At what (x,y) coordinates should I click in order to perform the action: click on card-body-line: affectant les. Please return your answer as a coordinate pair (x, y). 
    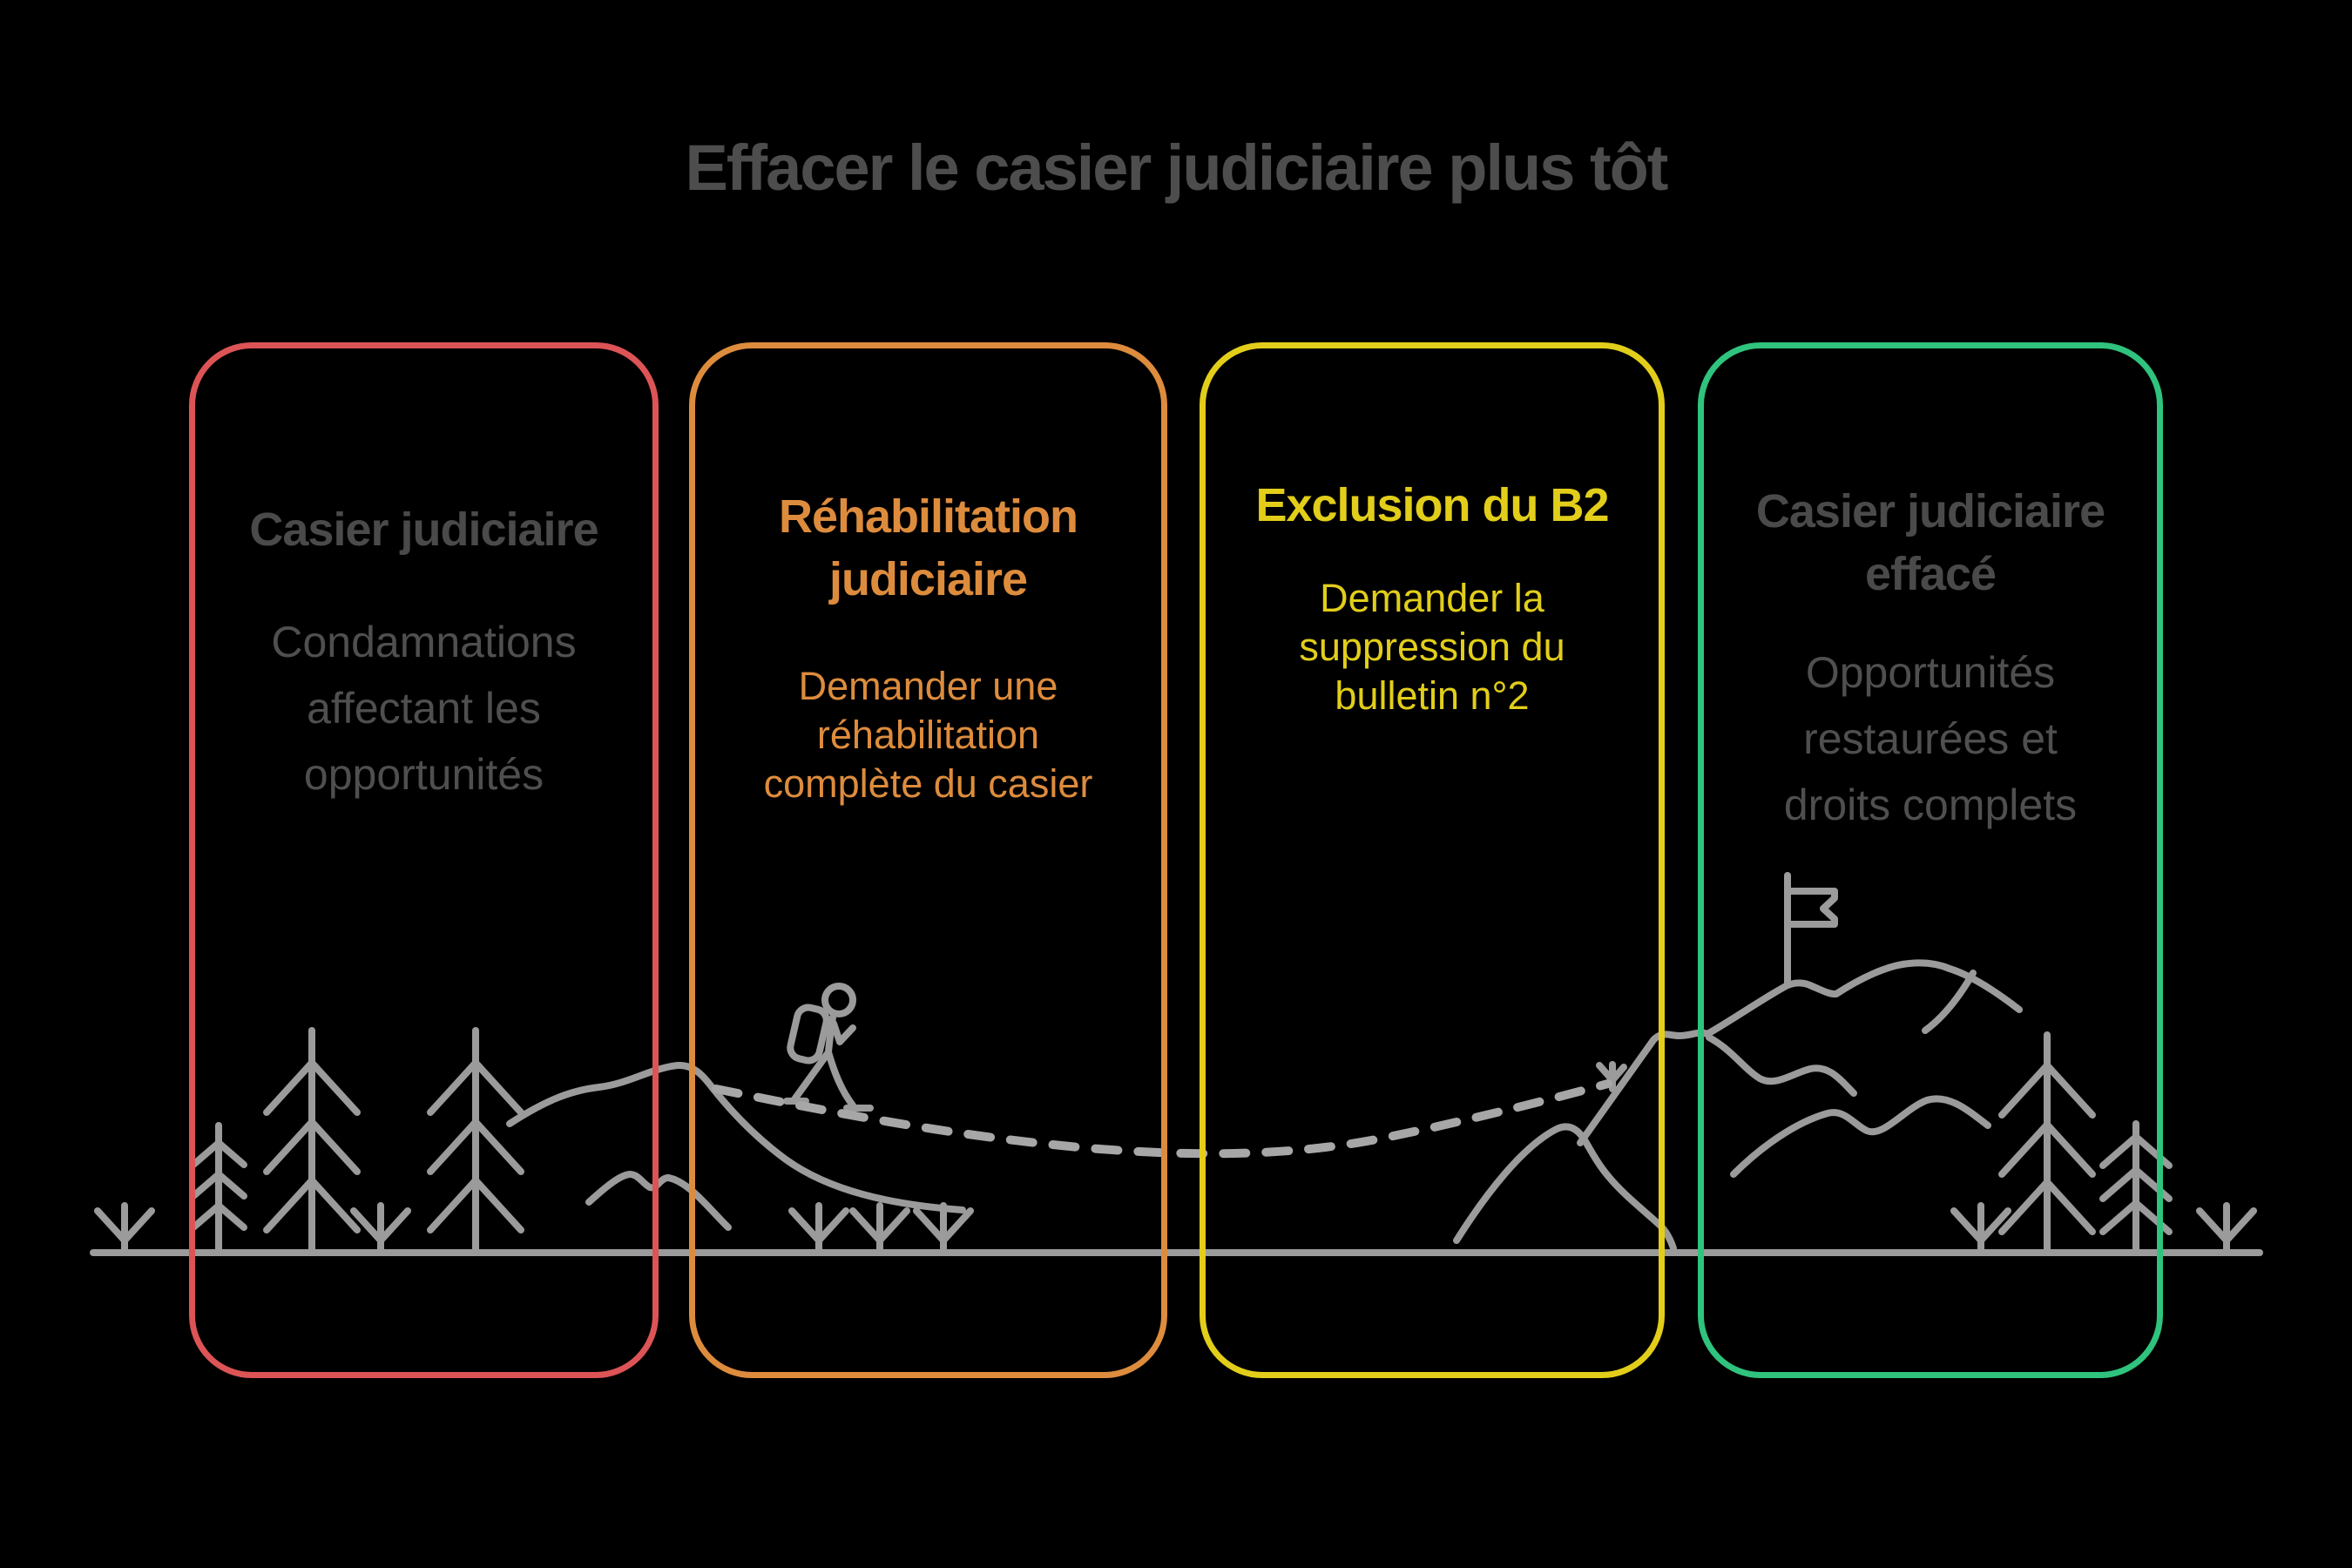
    Looking at the image, I should click on (424, 708).